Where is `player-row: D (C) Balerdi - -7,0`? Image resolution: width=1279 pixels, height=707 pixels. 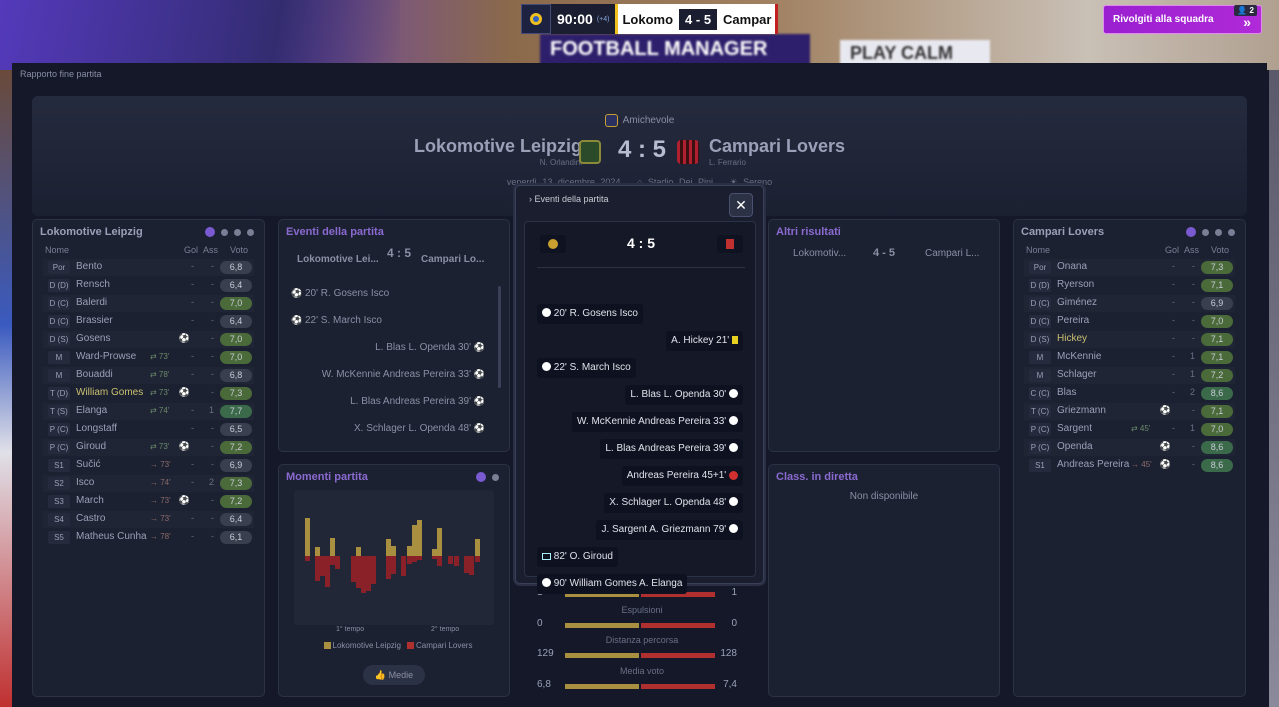 player-row: D (C) Balerdi - -7,0 is located at coordinates (148, 303).